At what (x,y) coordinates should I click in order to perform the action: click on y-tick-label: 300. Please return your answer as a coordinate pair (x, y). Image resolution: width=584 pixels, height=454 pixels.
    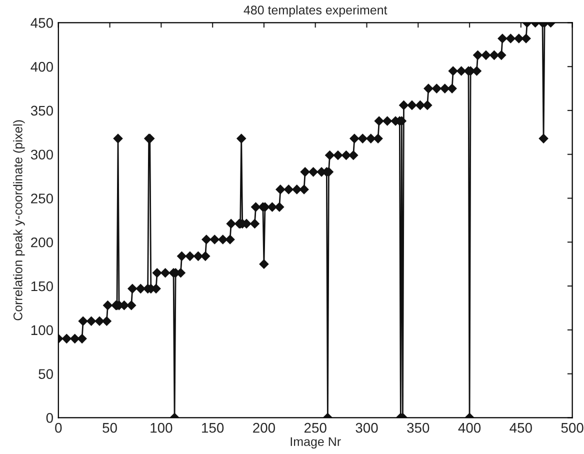
    Looking at the image, I should click on (41, 155).